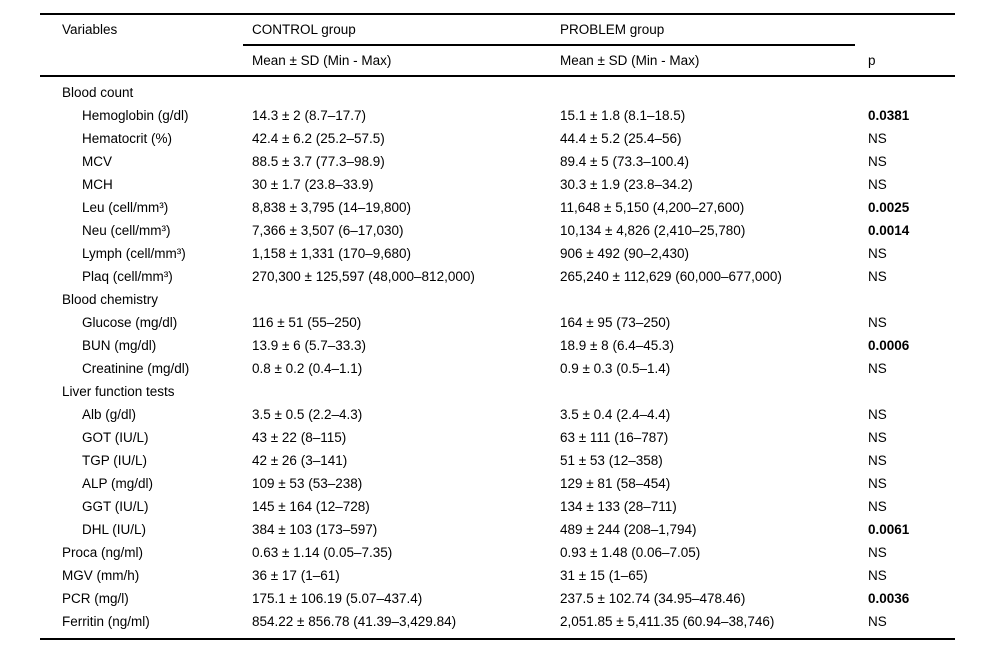 The height and width of the screenshot is (655, 1000). Describe the element at coordinates (109, 414) in the screenshot. I see `variable-label: Alb (g/dl)` at that location.